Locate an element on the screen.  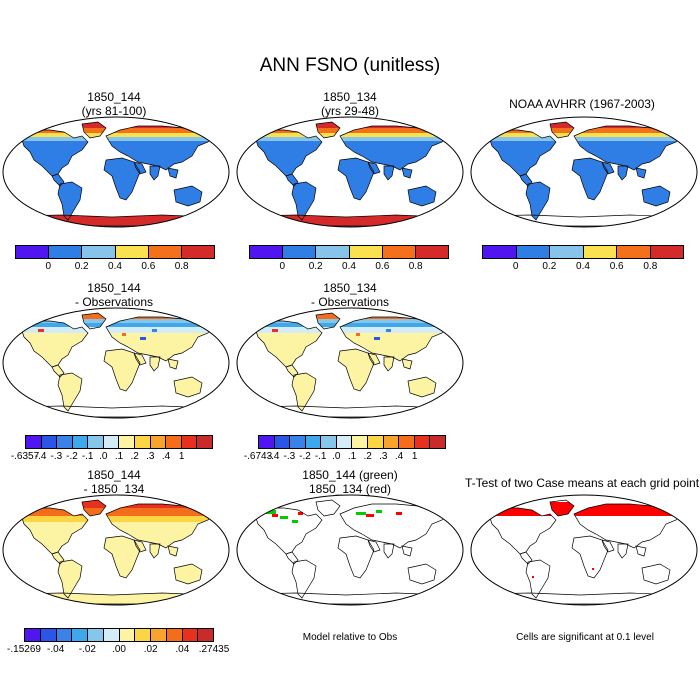
panel-title-3-line1: NOAA AVHRR (1967-2003) is located at coordinates (582, 104).